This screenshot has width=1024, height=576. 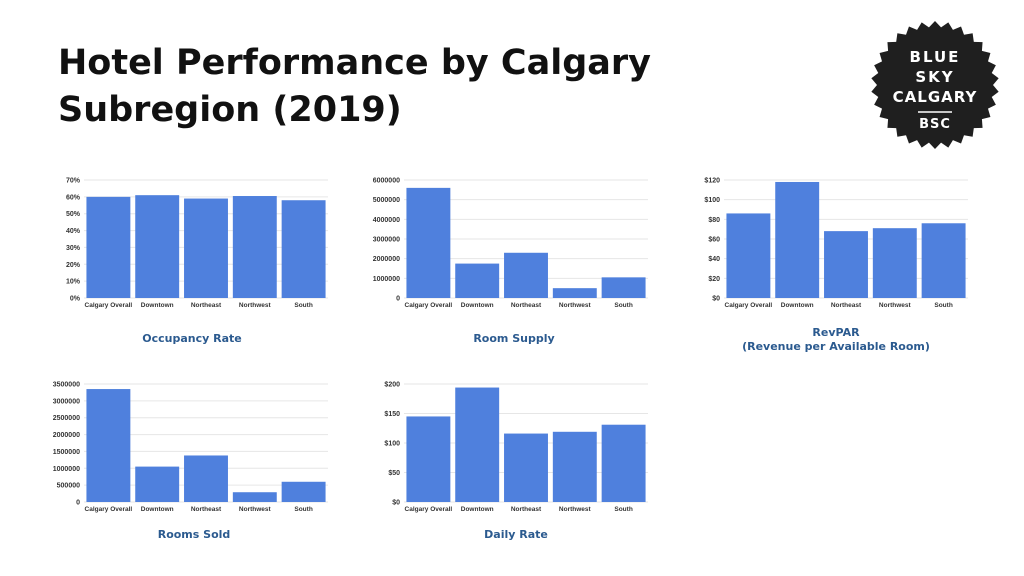 I want to click on y-tick-label: 20%, so click(x=73, y=265).